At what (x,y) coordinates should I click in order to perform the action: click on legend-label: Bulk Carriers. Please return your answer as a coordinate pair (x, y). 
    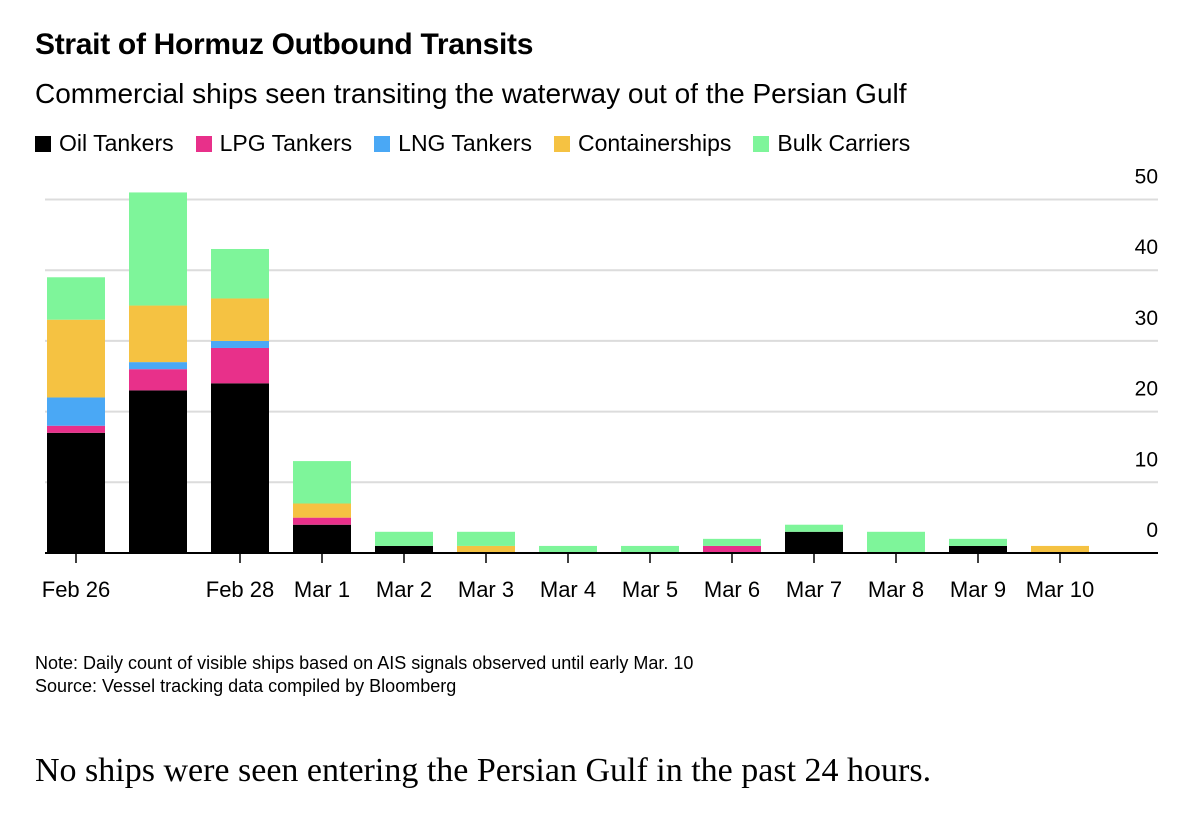
    Looking at the image, I should click on (844, 143).